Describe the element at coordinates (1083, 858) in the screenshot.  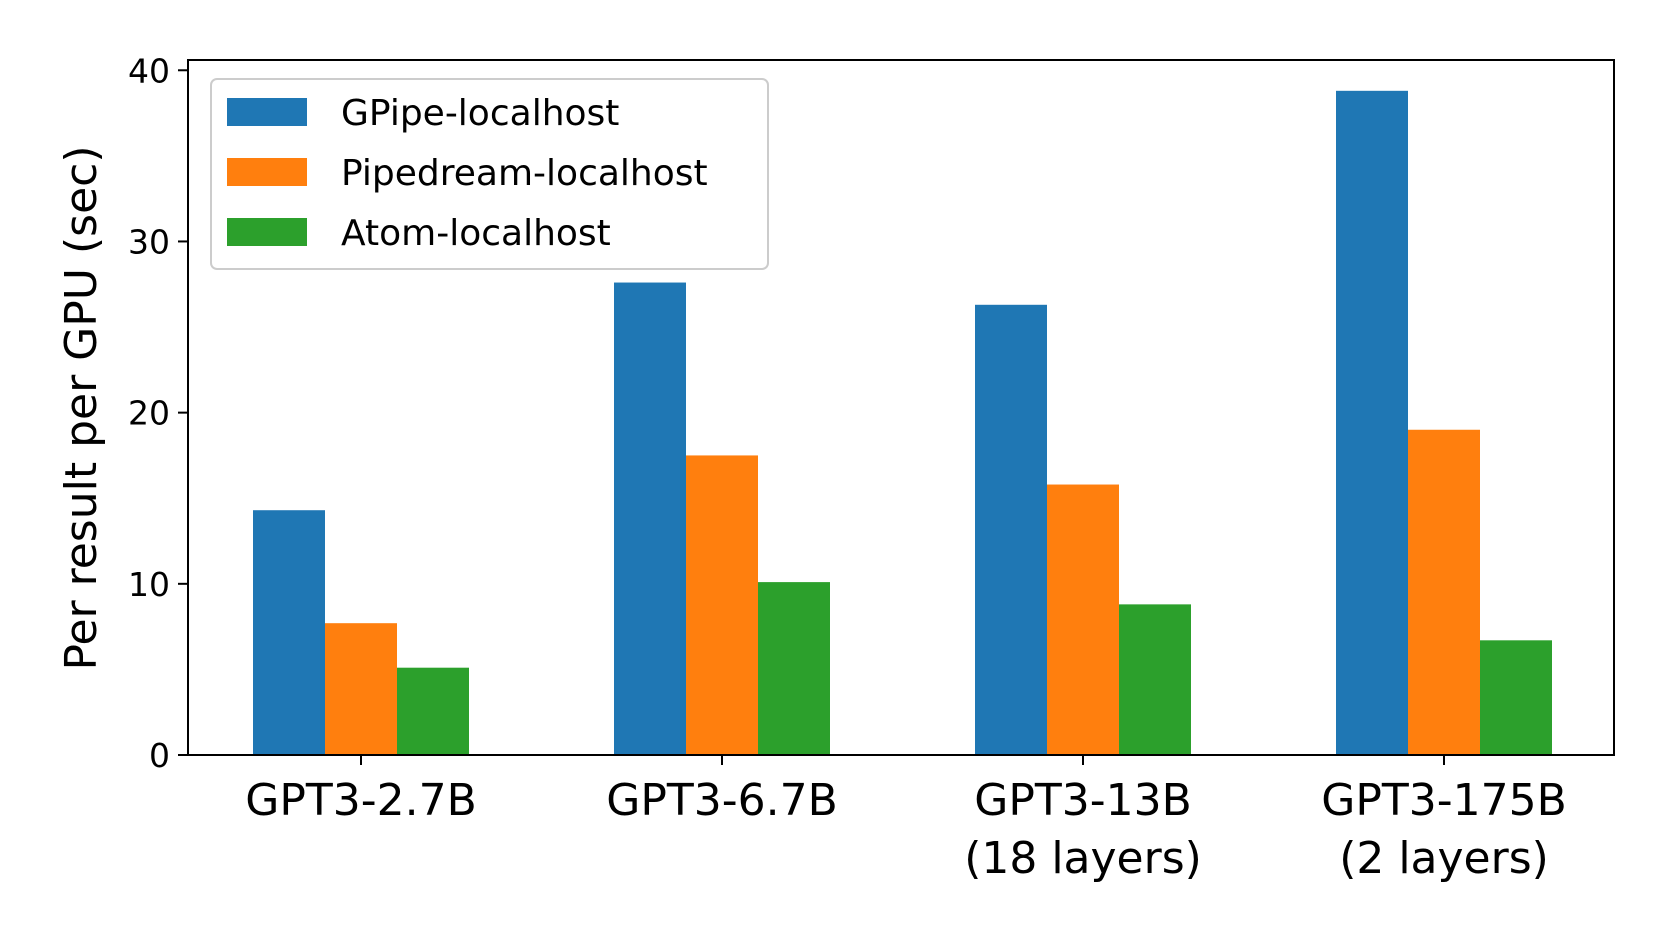
I see `x-category-label: (18 layers)` at that location.